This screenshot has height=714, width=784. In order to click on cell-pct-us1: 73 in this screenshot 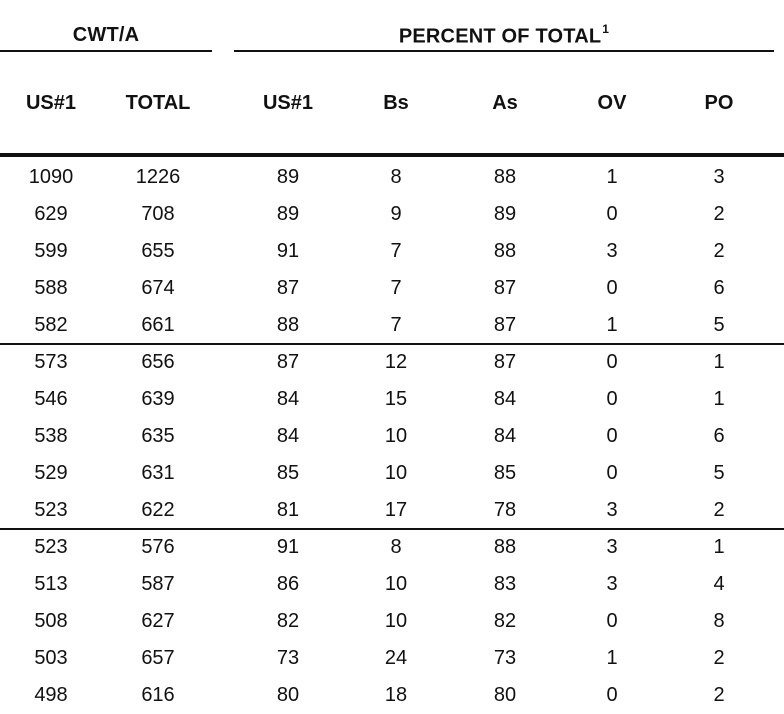, I will do `click(288, 658)`.